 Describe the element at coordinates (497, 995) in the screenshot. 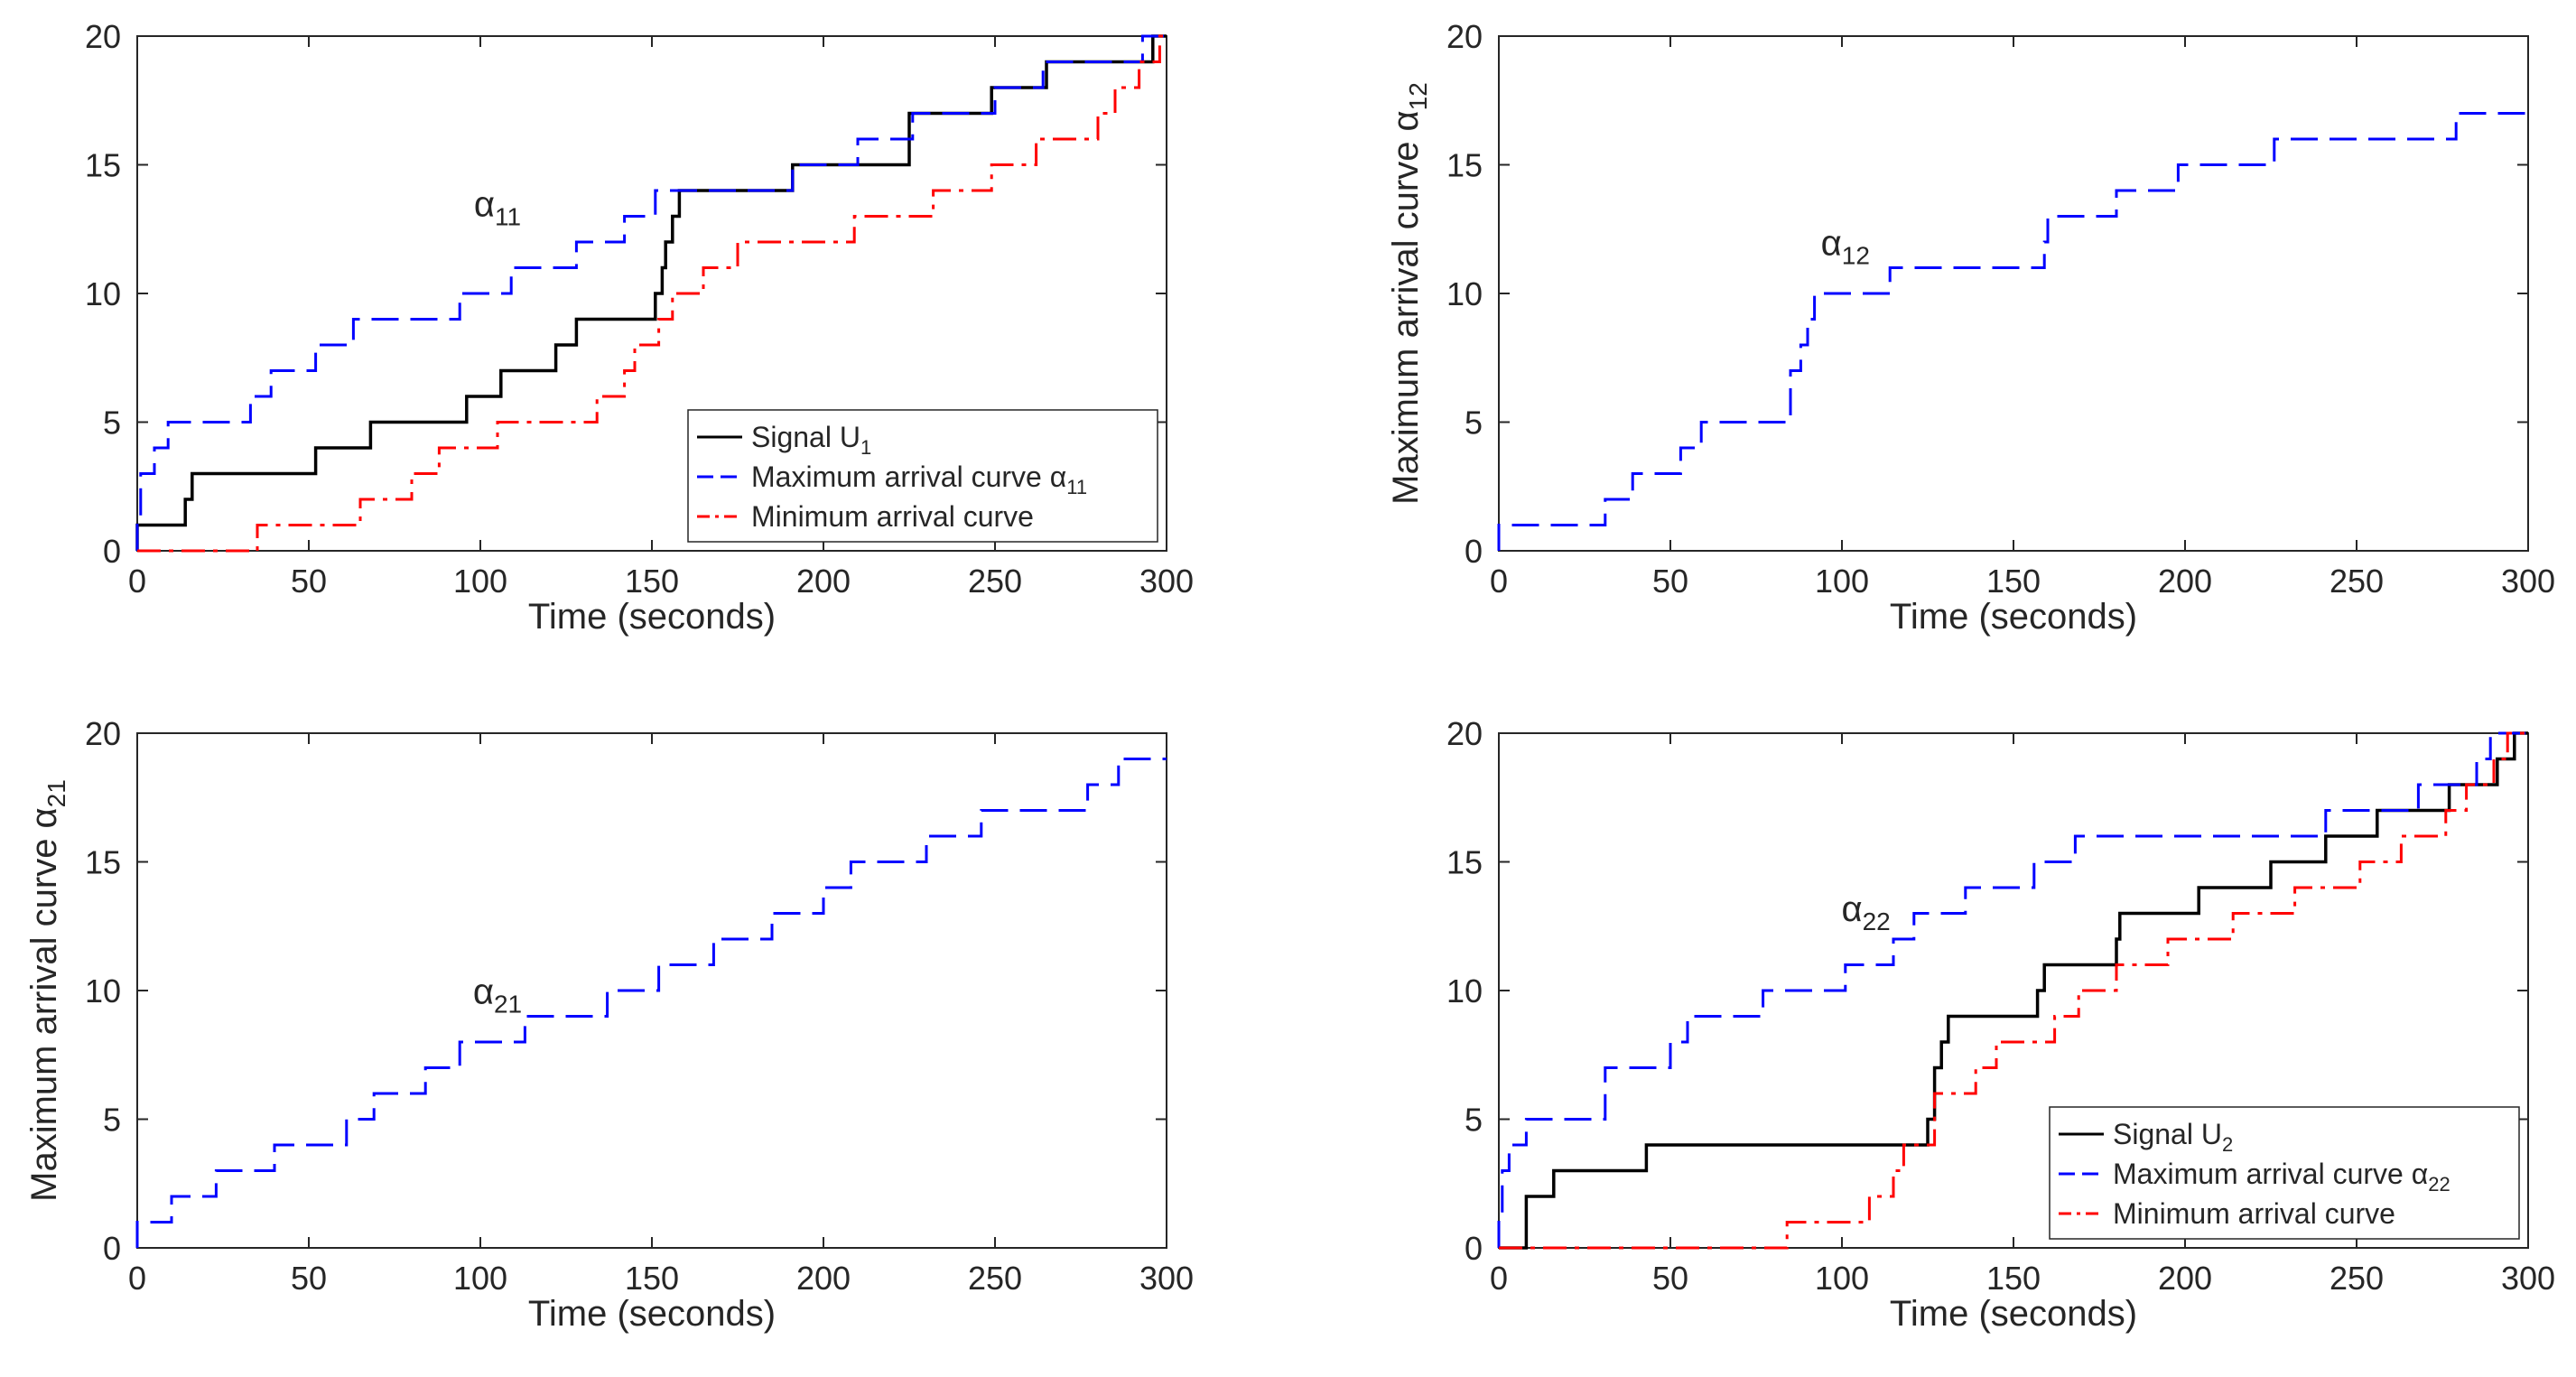

I see `curve-annotation: α21` at that location.